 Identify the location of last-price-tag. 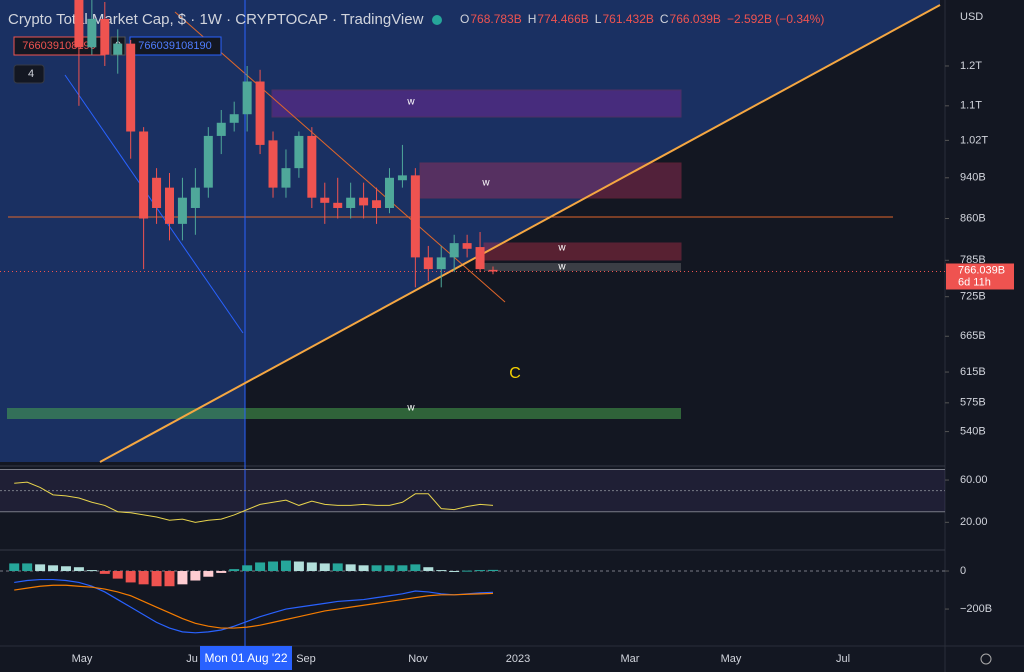
(980, 276).